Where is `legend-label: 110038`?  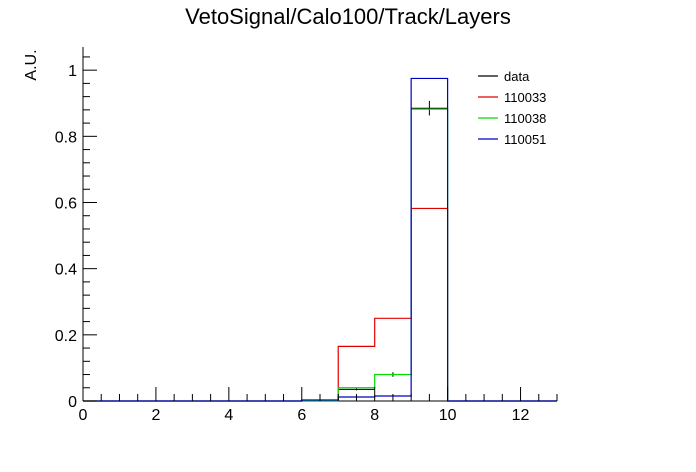 legend-label: 110038 is located at coordinates (525, 118).